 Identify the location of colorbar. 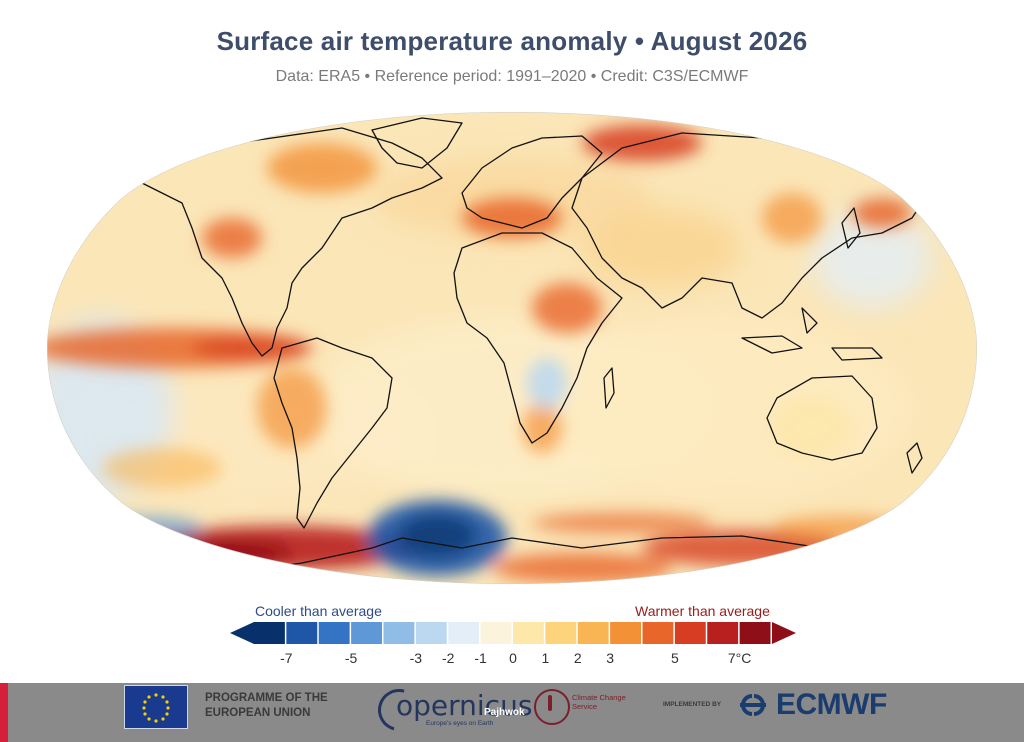
(513, 633).